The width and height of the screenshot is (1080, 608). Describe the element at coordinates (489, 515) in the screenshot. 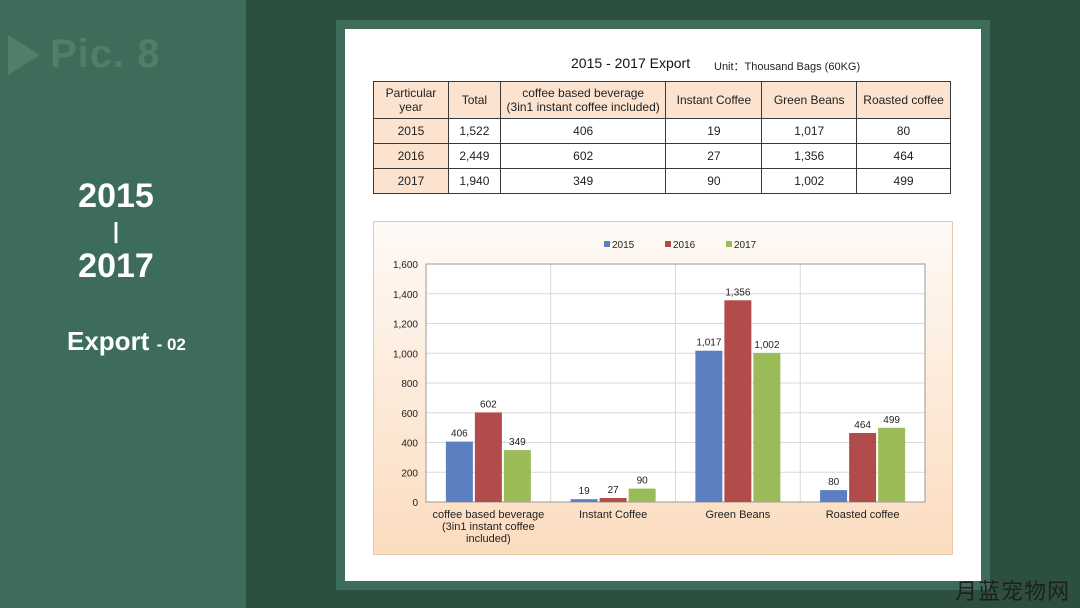

I see `x-tick-label: coffee based beverage` at that location.